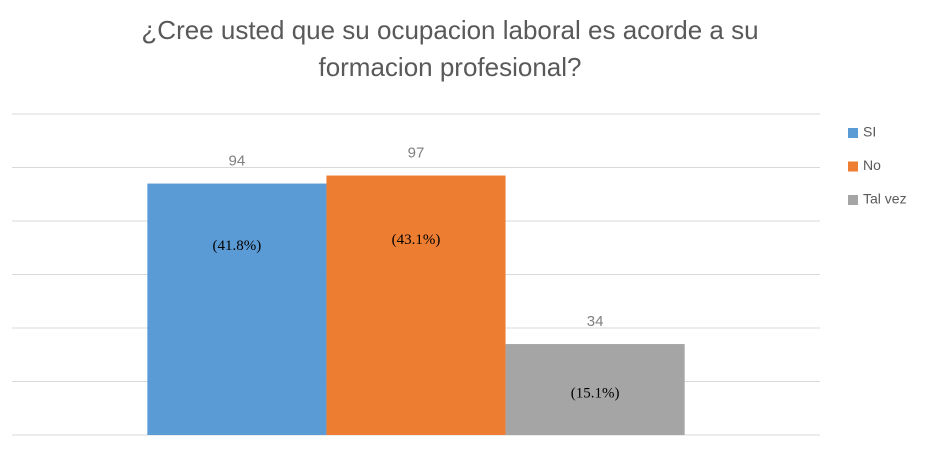 The height and width of the screenshot is (457, 925). What do you see at coordinates (416, 152) in the screenshot?
I see `value-label: 97` at bounding box center [416, 152].